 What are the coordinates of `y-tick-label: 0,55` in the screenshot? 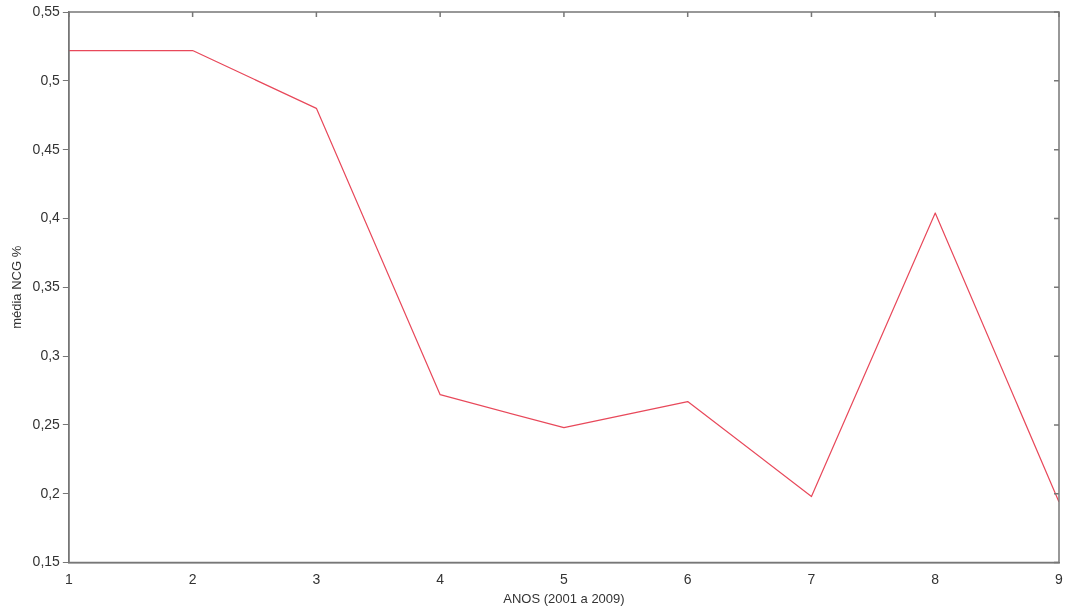 It's located at (46, 10).